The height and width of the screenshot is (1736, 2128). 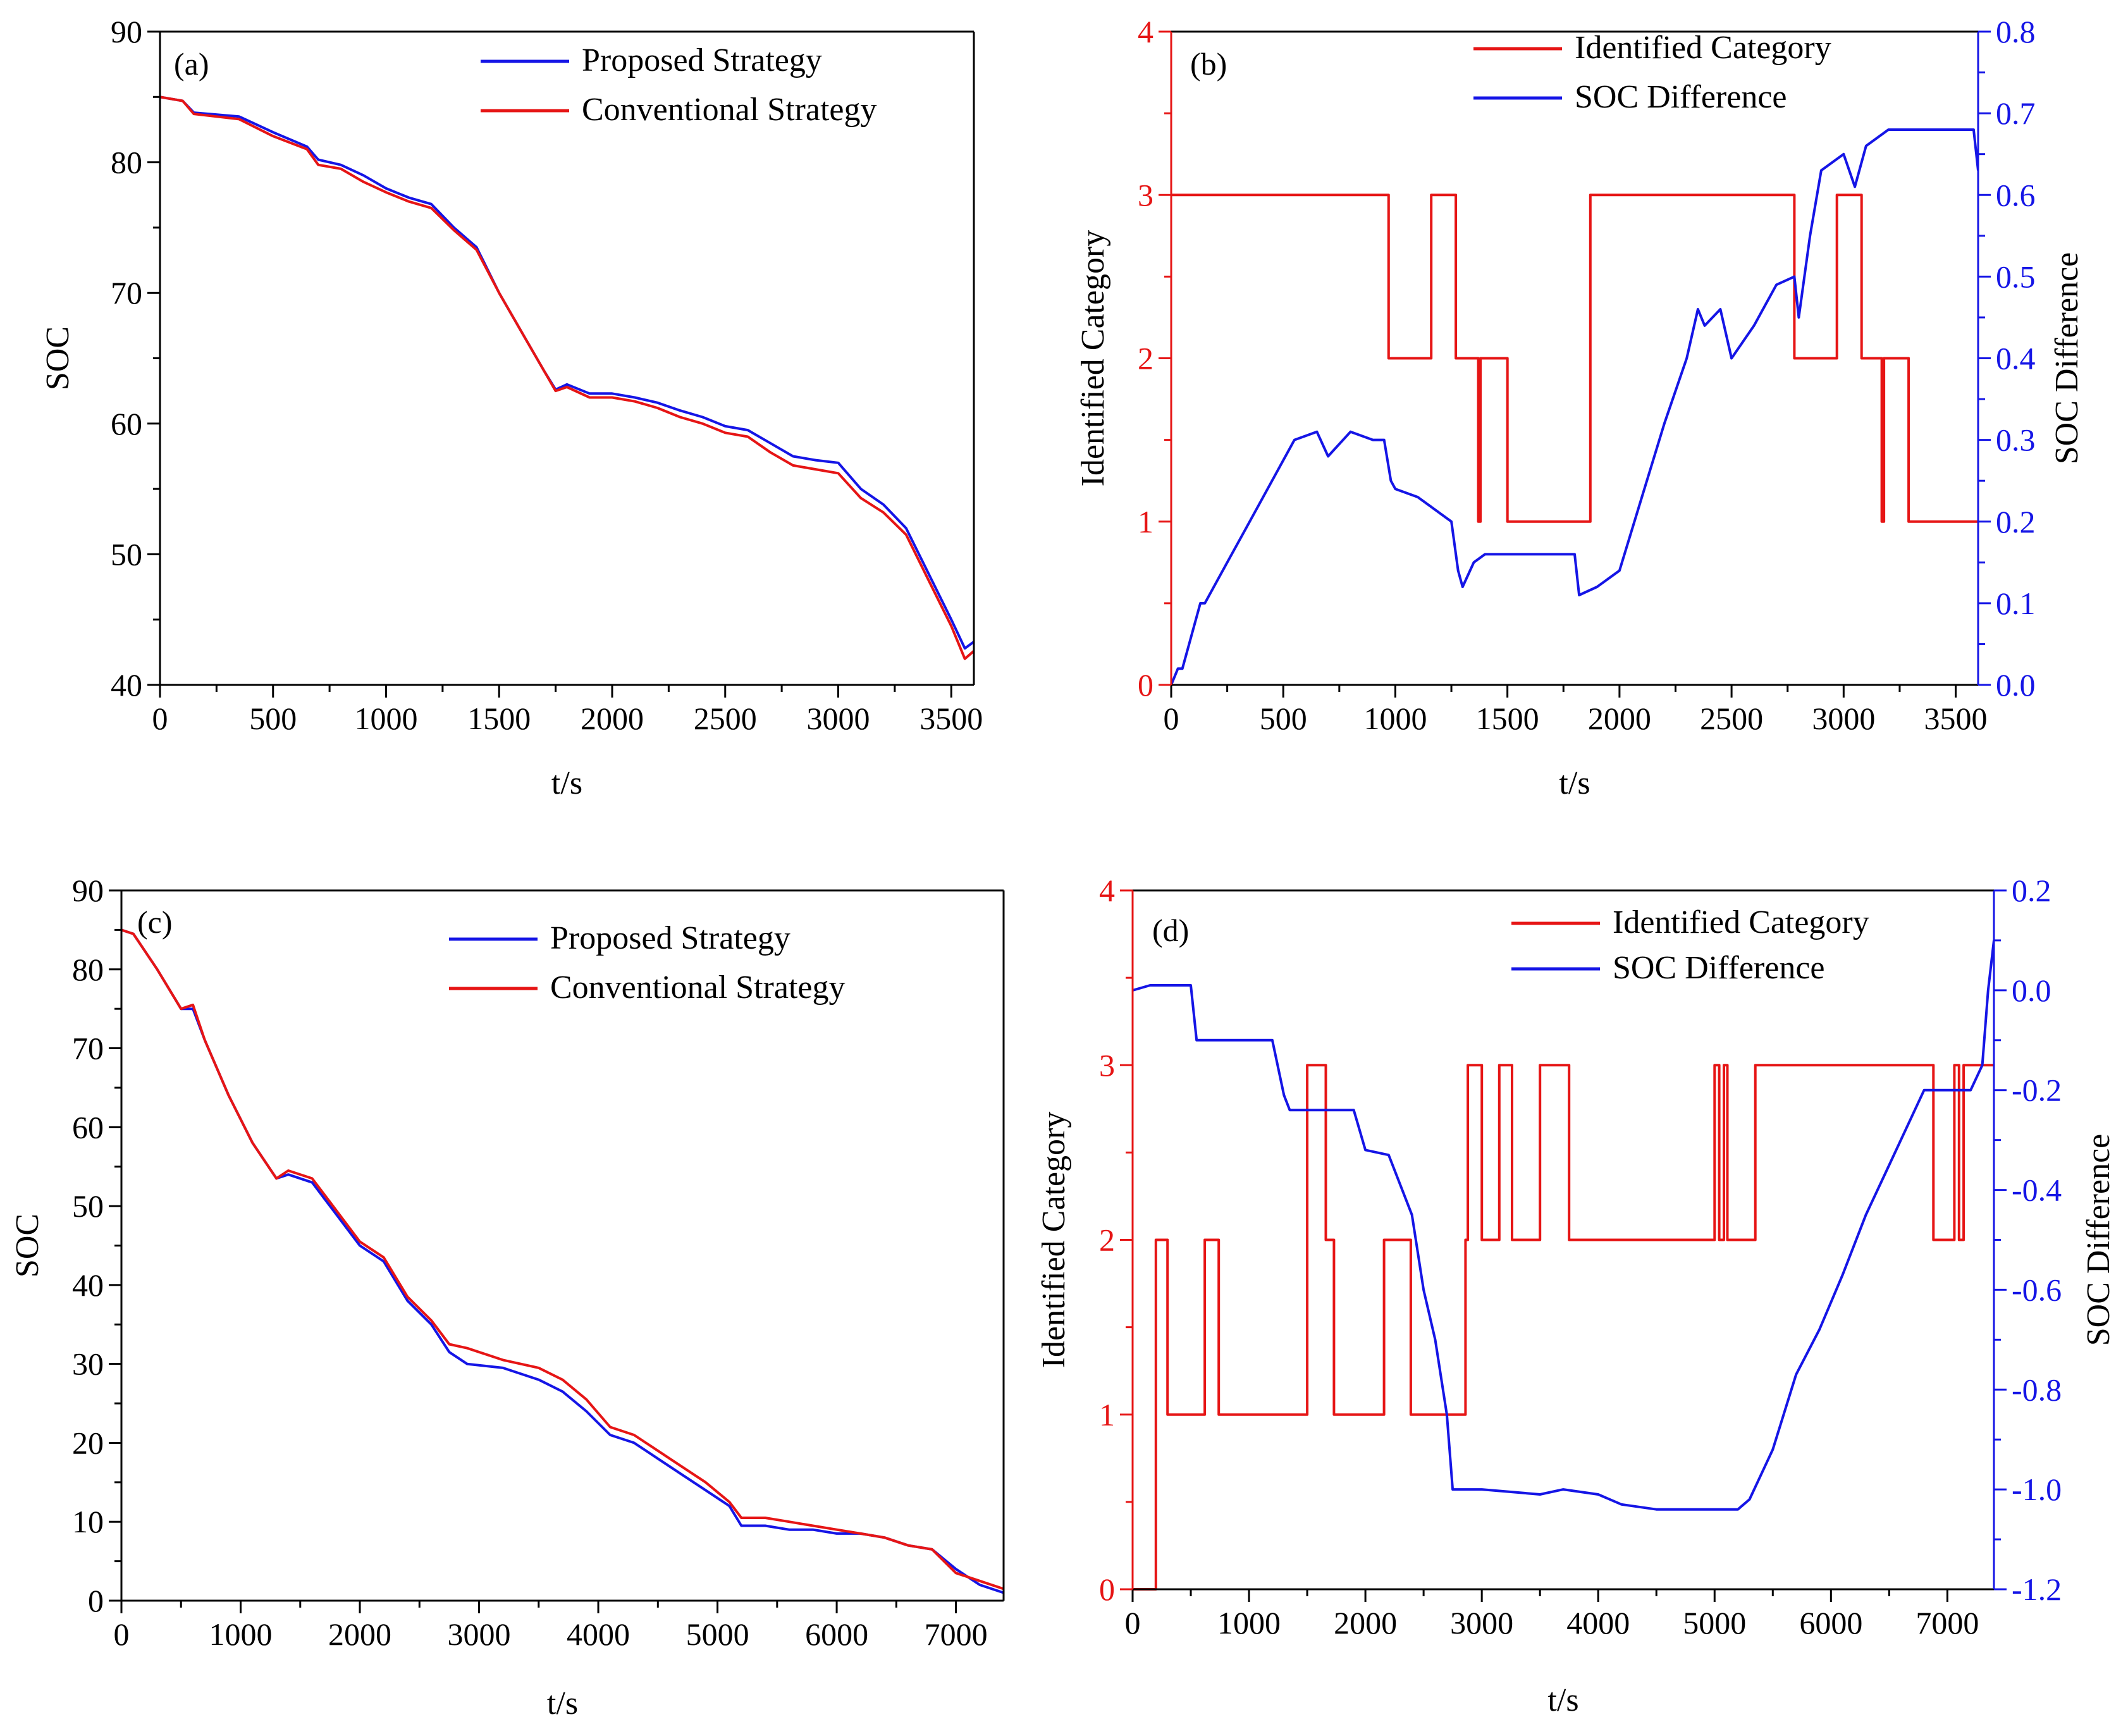 What do you see at coordinates (88, 1521) in the screenshot?
I see `y-tick-label: 10` at bounding box center [88, 1521].